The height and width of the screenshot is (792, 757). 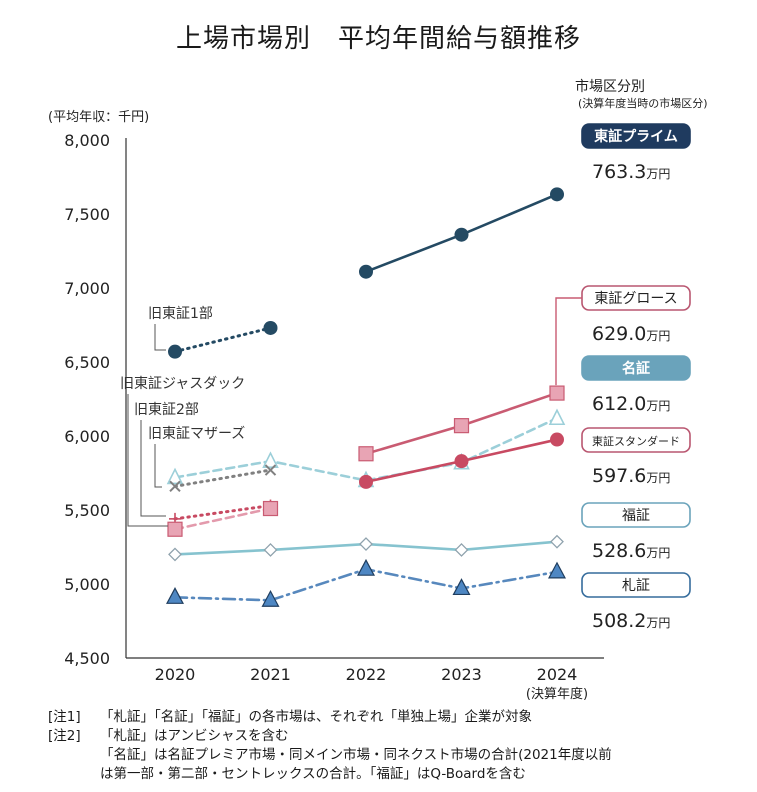 I want to click on legend-latest-number: 763.3, so click(x=619, y=172).